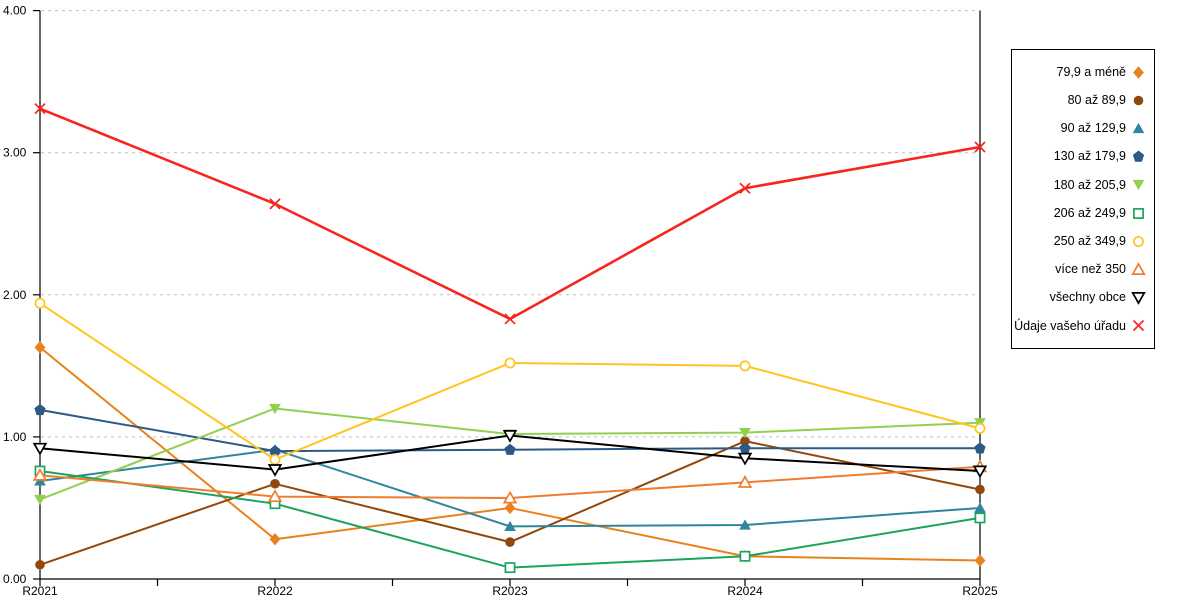 The width and height of the screenshot is (1200, 600). I want to click on x-tick-label: R2022, so click(275, 591).